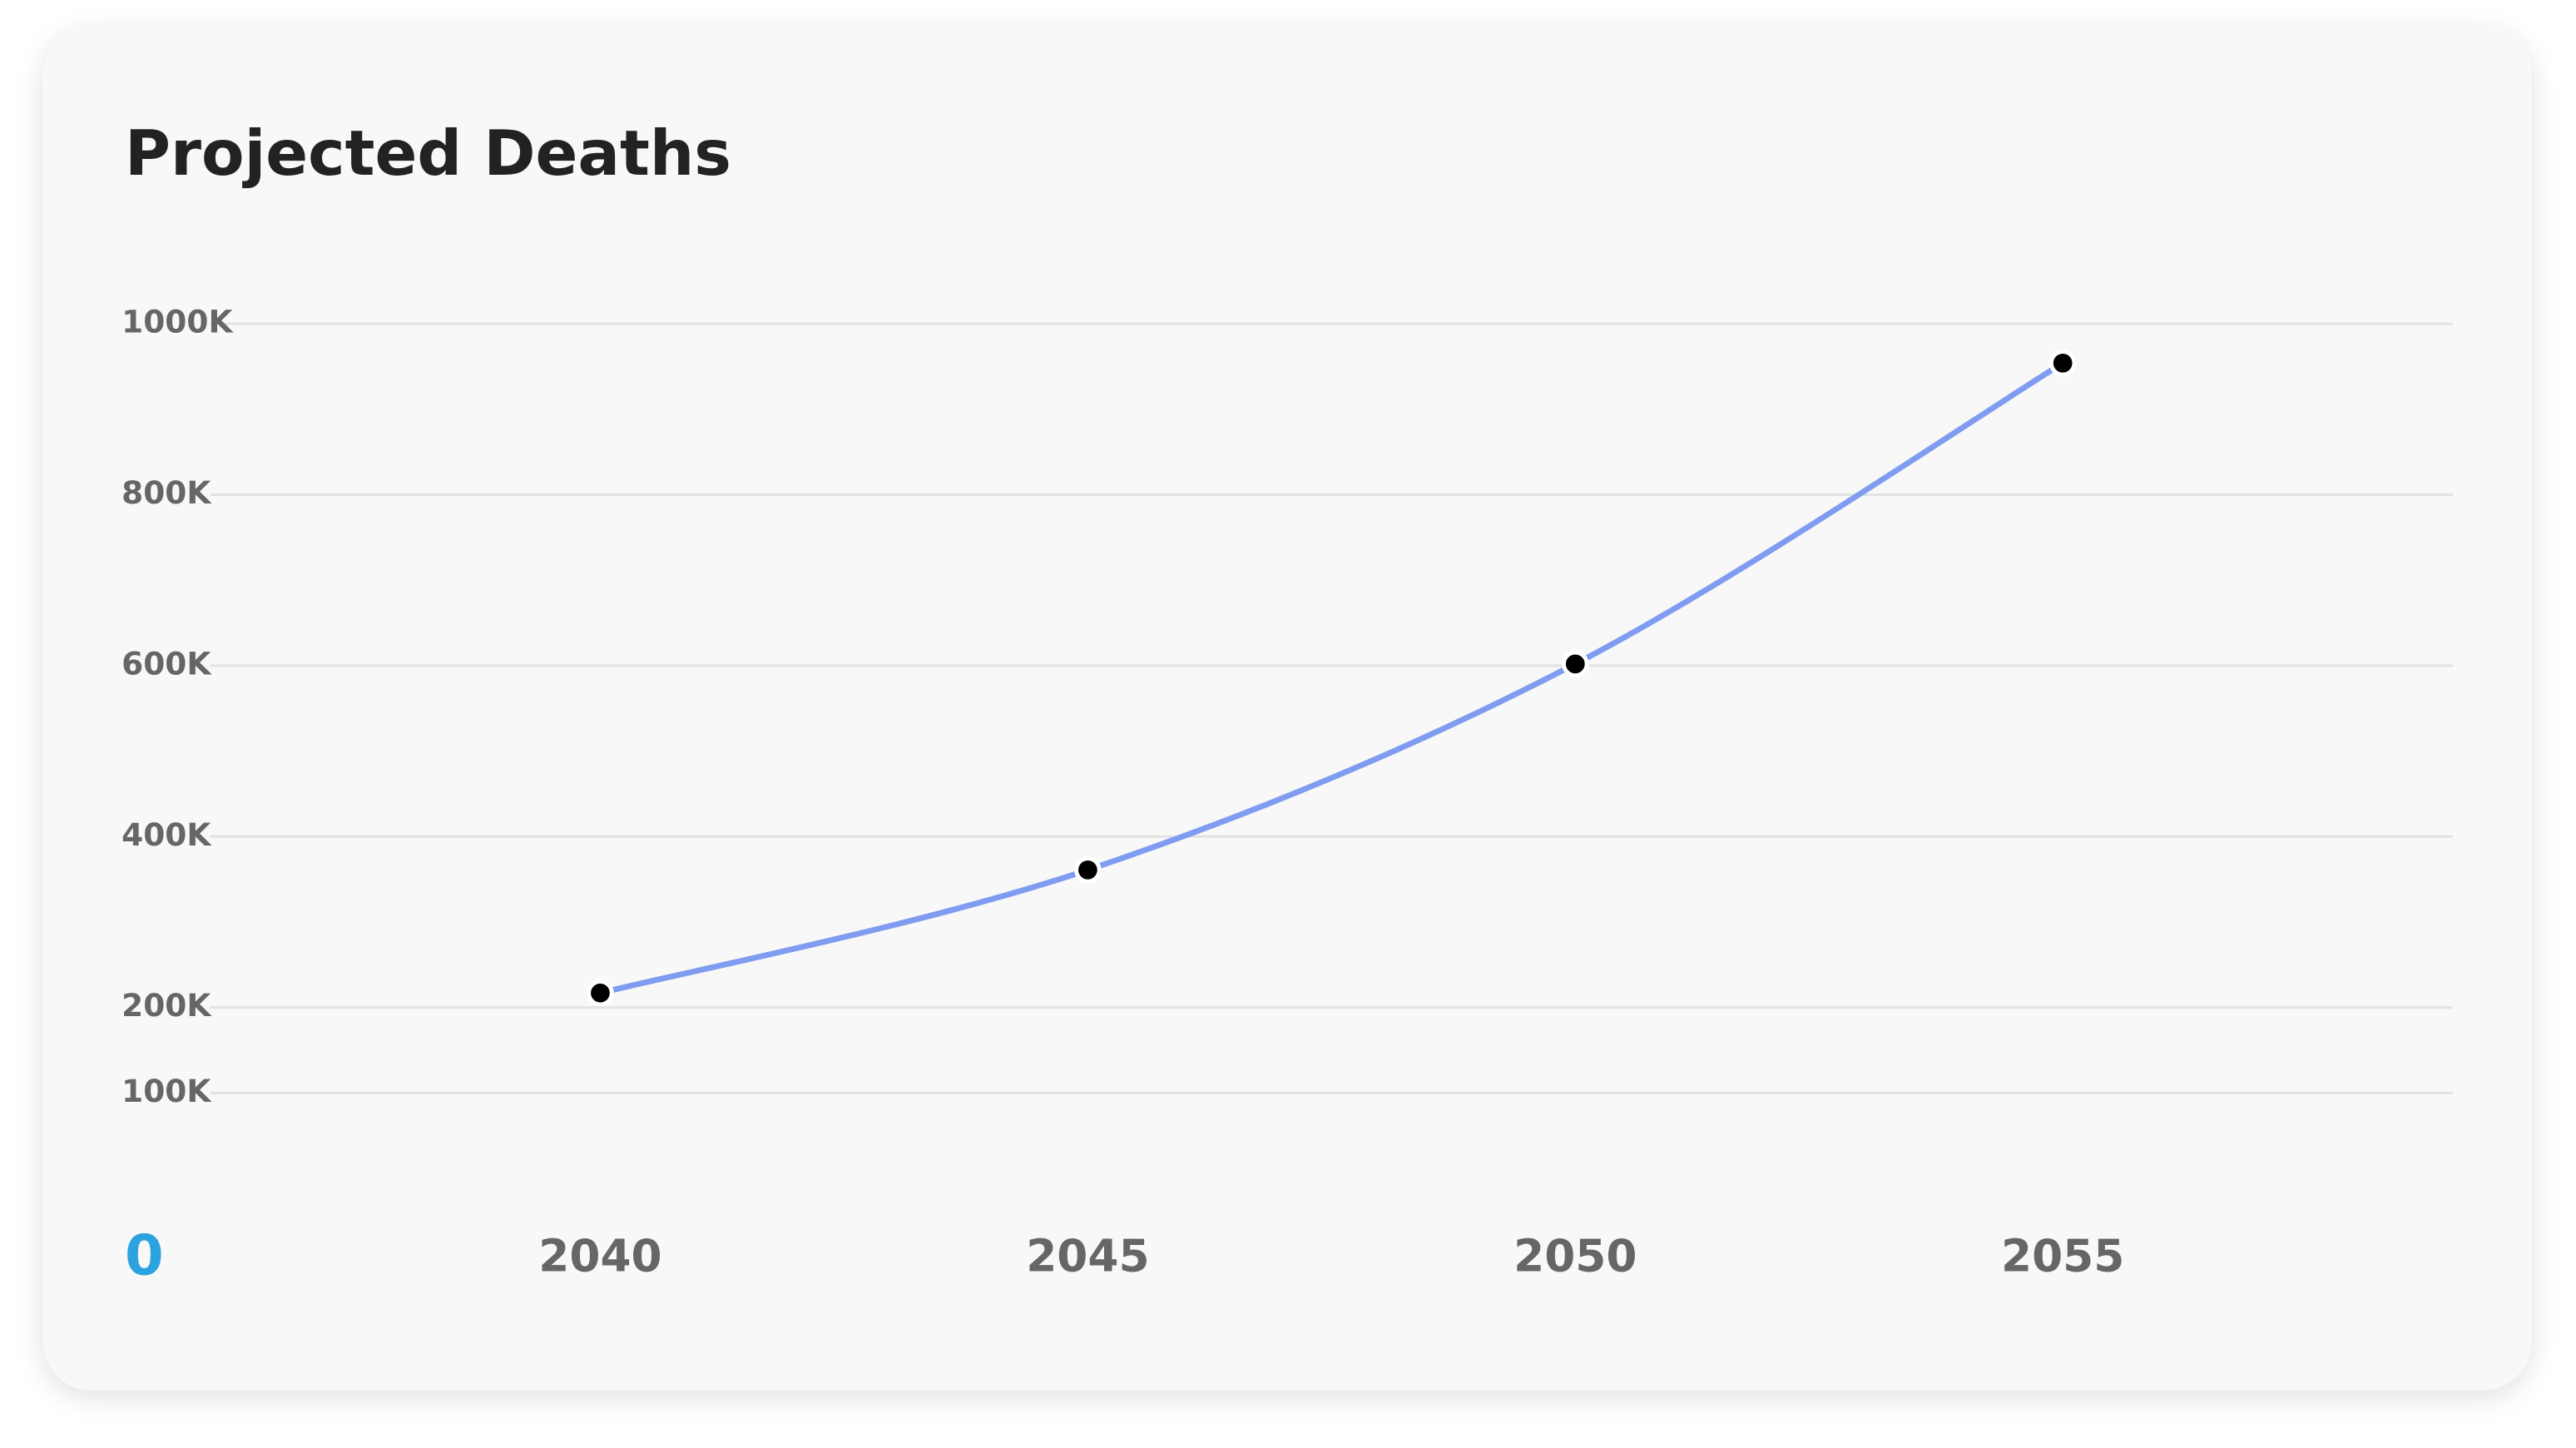 The width and height of the screenshot is (2576, 1448). Describe the element at coordinates (145, 1254) in the screenshot. I see `origin-label: 0` at that location.